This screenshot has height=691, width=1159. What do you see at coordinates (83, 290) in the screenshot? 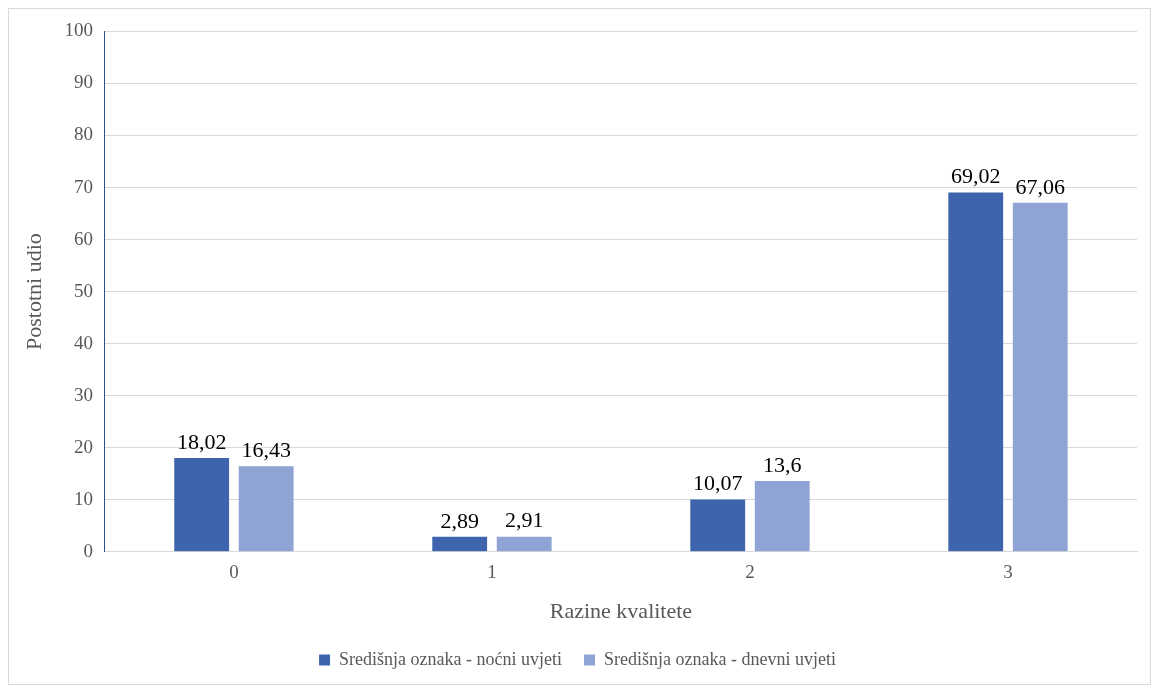
I see `y-tick-label: 50` at bounding box center [83, 290].